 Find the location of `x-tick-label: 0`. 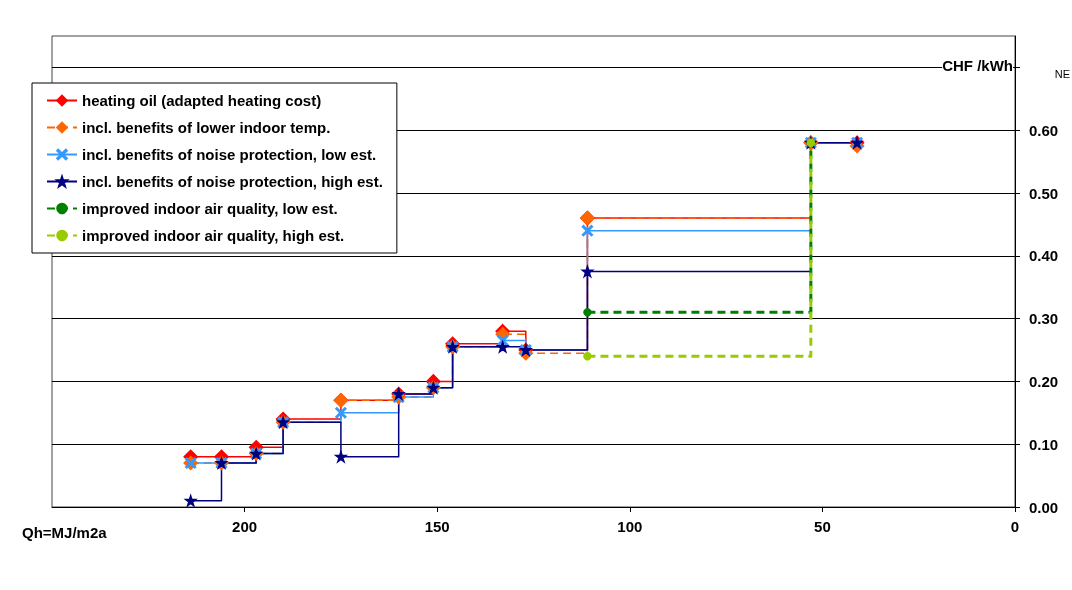

x-tick-label: 0 is located at coordinates (1015, 526).